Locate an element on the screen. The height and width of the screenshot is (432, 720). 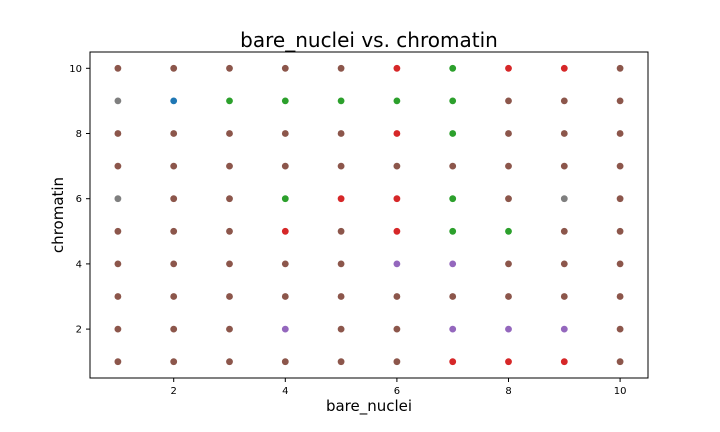
x-axis: 2 4 6 8 10 is located at coordinates (399, 387).